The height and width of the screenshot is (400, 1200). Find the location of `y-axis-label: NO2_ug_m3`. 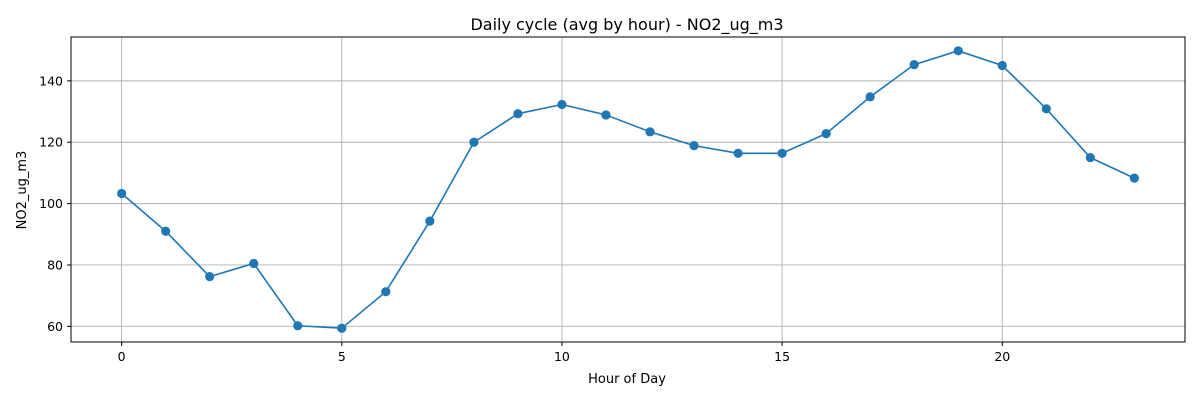

y-axis-label: NO2_ug_m3 is located at coordinates (22, 190).